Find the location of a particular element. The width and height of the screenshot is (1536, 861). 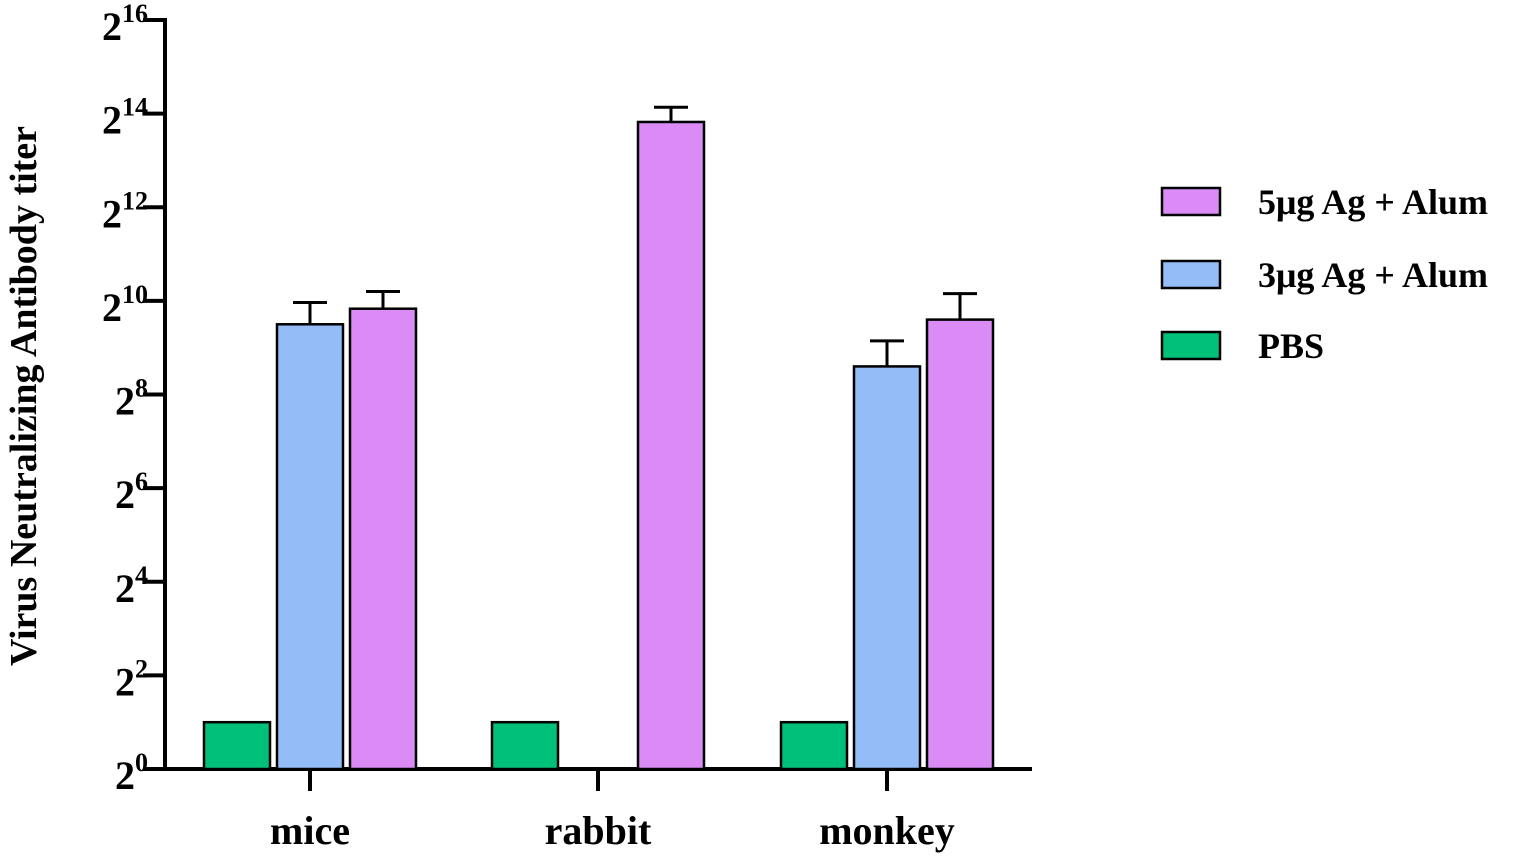

y-tick-label: 26 is located at coordinates (131, 492).